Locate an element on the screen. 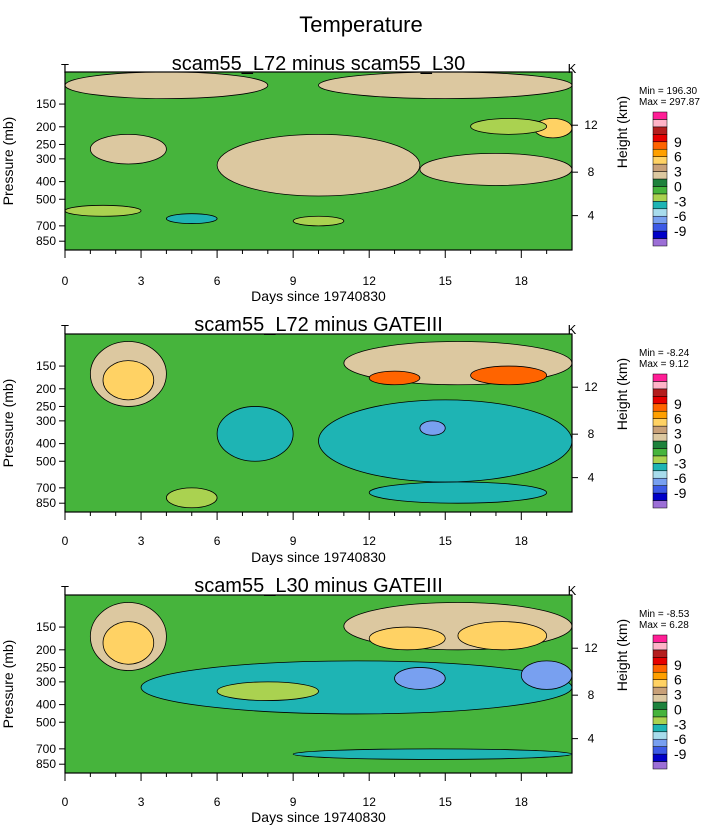 This screenshot has height=830, width=722. y-right-axis-label: Height (km) is located at coordinates (622, 394).